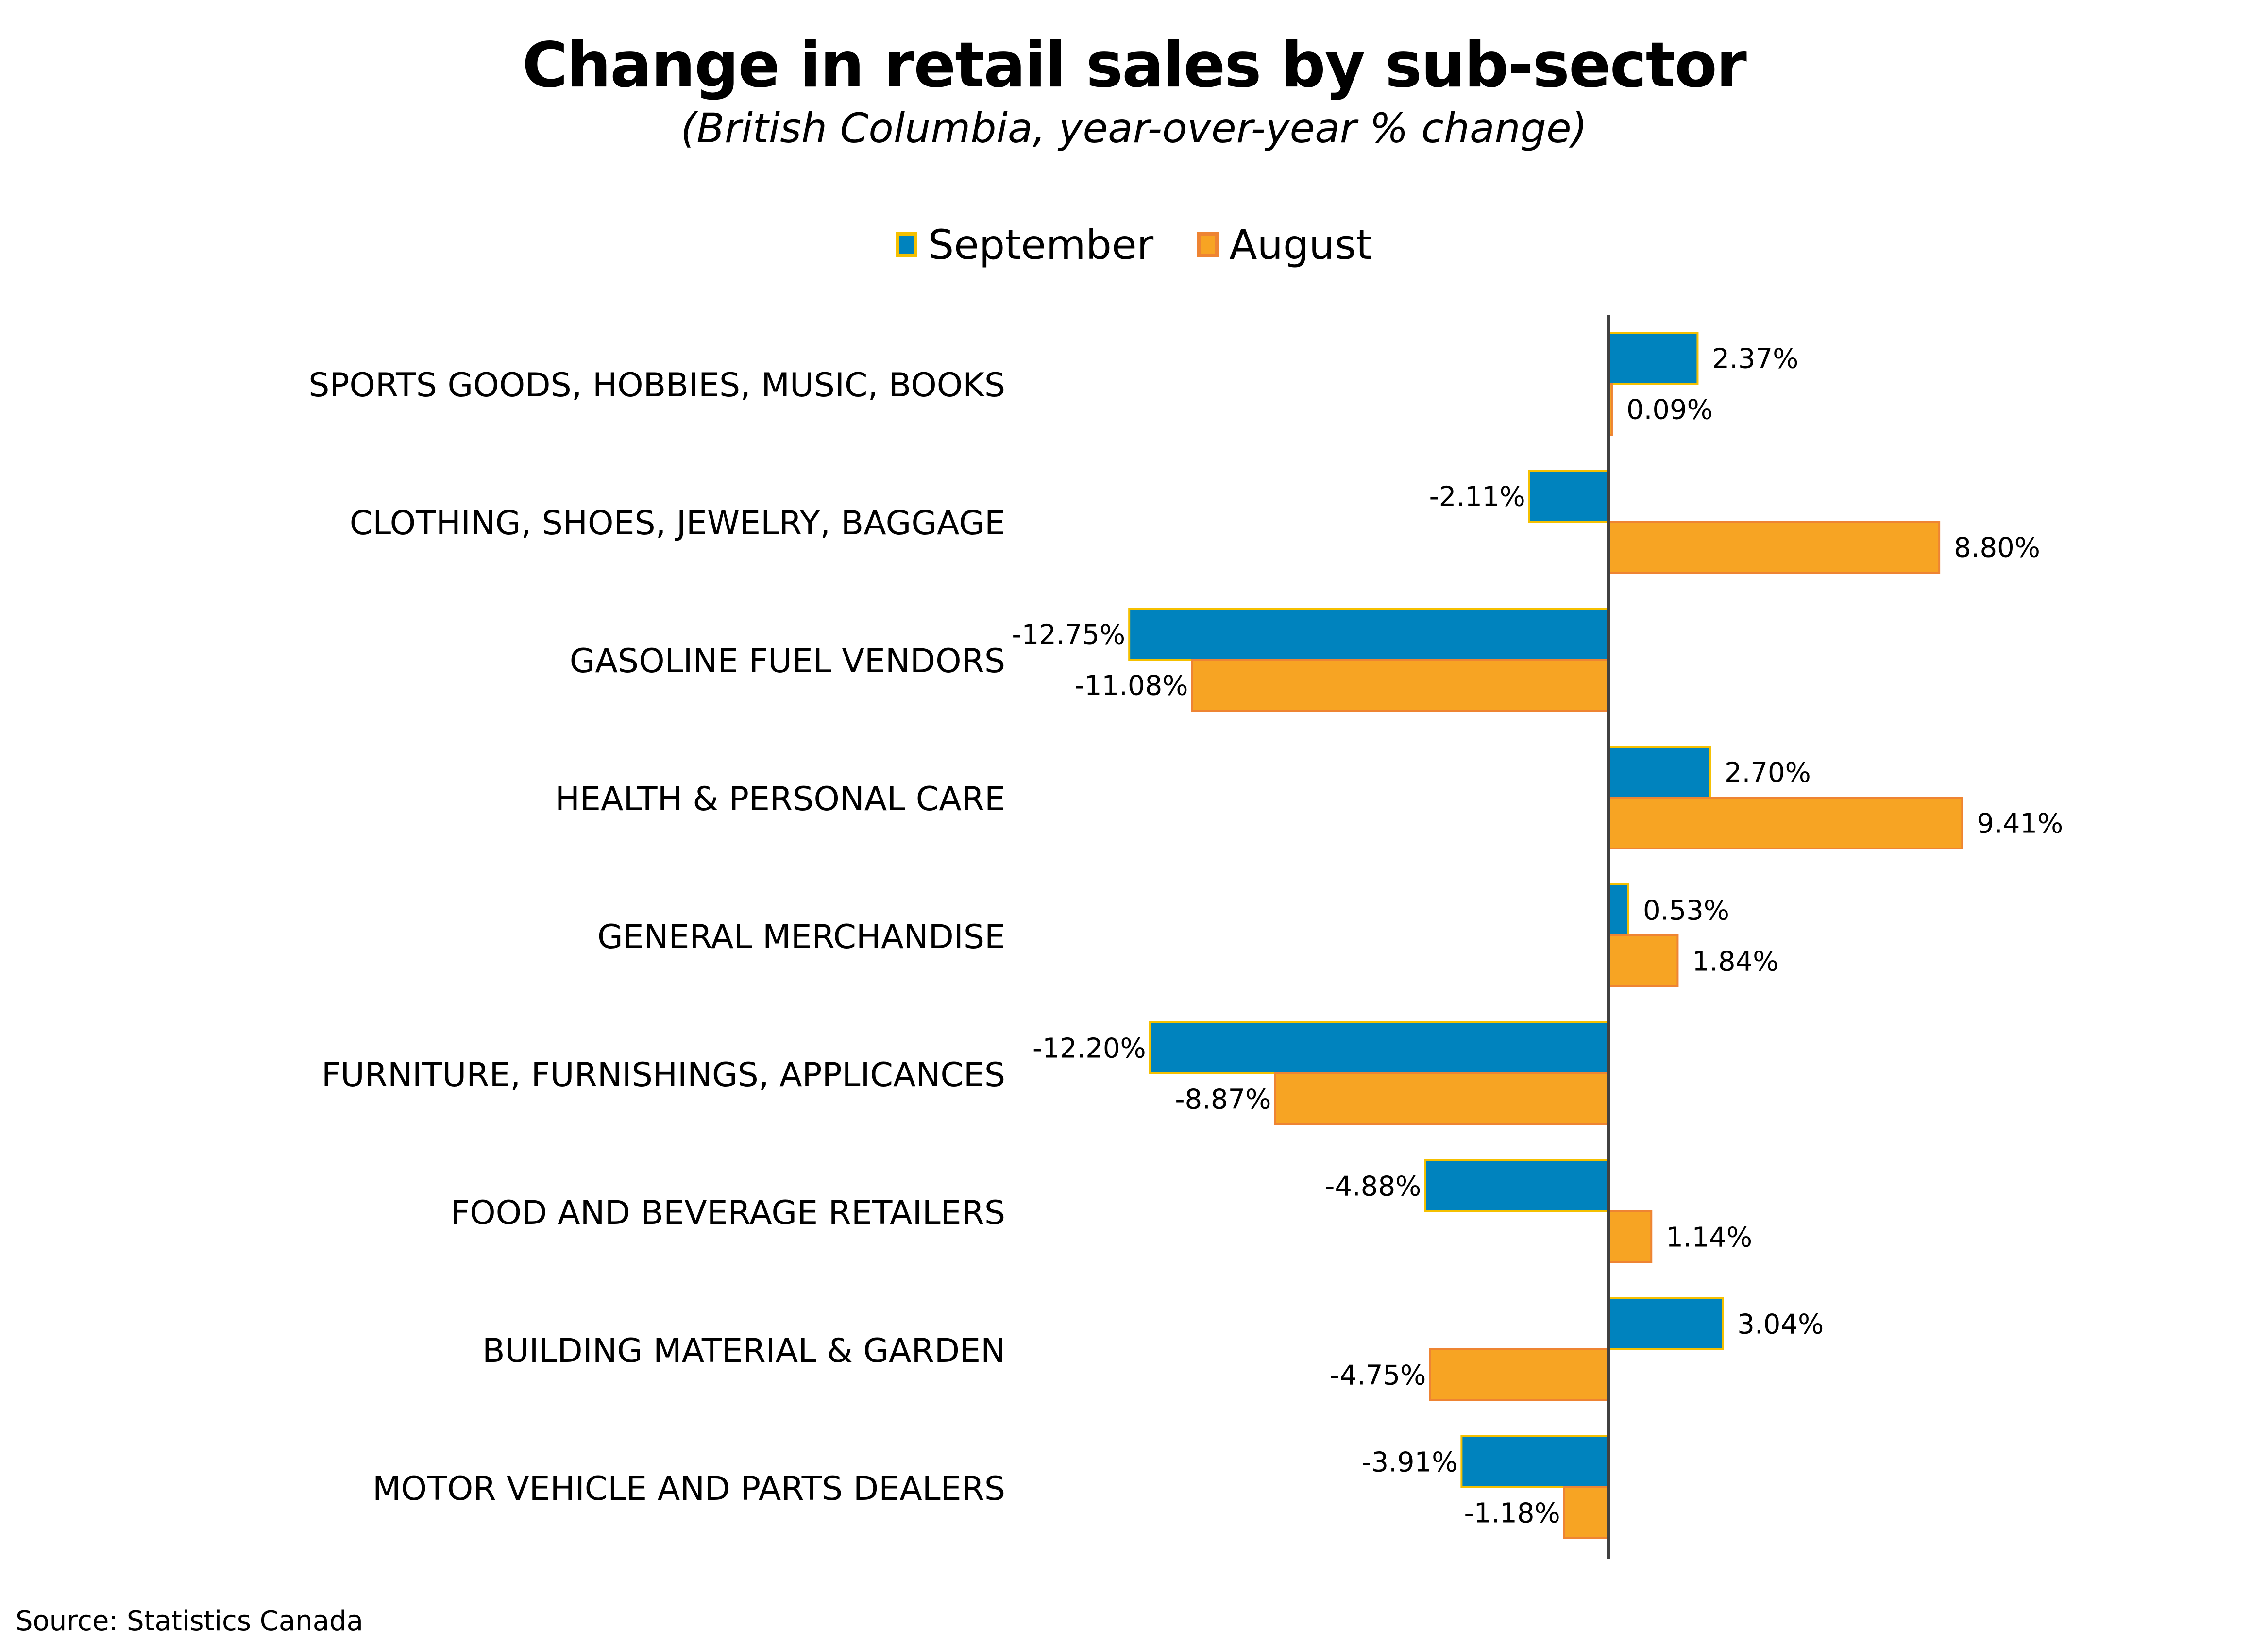 Image resolution: width=2268 pixels, height=1648 pixels. Describe the element at coordinates (656, 385) in the screenshot. I see `category-label: SPORTS GOODS, HOBBIES, MUSIC, BOOKS` at that location.